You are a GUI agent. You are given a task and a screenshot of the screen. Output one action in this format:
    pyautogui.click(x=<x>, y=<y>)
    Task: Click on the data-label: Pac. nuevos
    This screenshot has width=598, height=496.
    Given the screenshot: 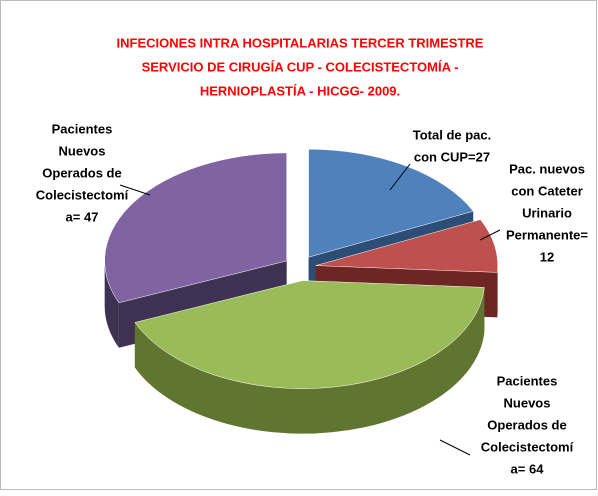 What is the action you would take?
    pyautogui.click(x=547, y=168)
    